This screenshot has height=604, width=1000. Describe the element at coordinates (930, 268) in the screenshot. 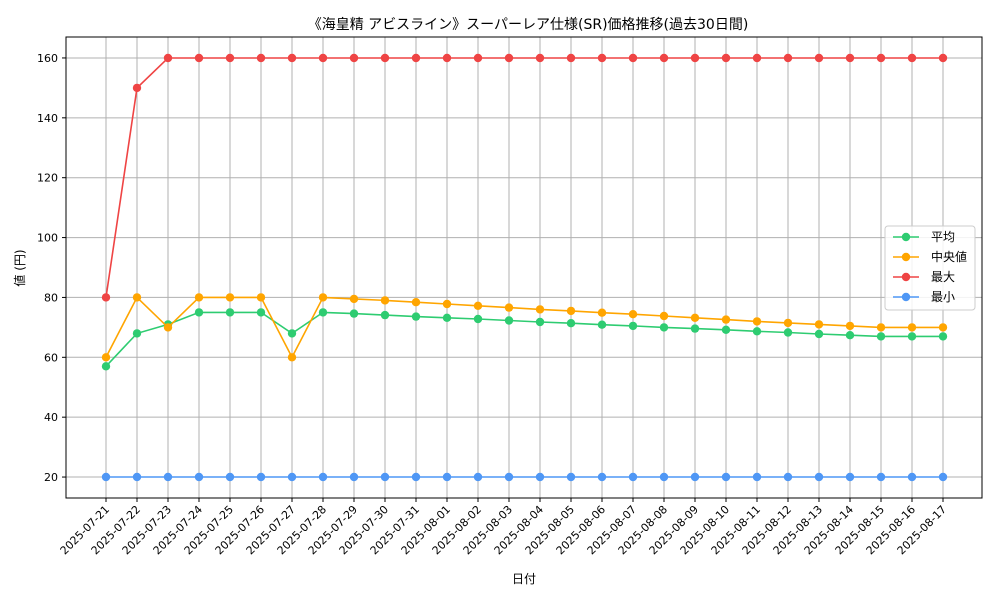

I see `legend-box` at that location.